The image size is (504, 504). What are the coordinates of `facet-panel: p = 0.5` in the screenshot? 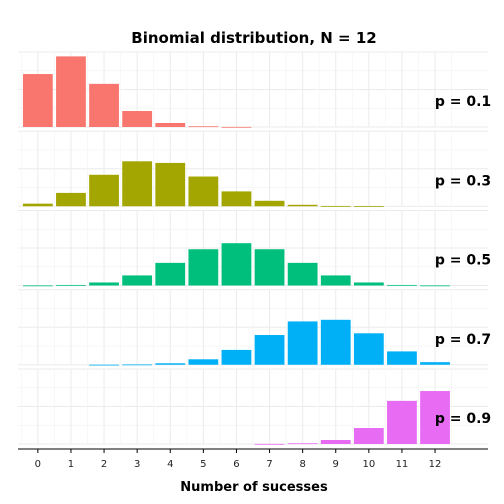 It's located at (254, 248).